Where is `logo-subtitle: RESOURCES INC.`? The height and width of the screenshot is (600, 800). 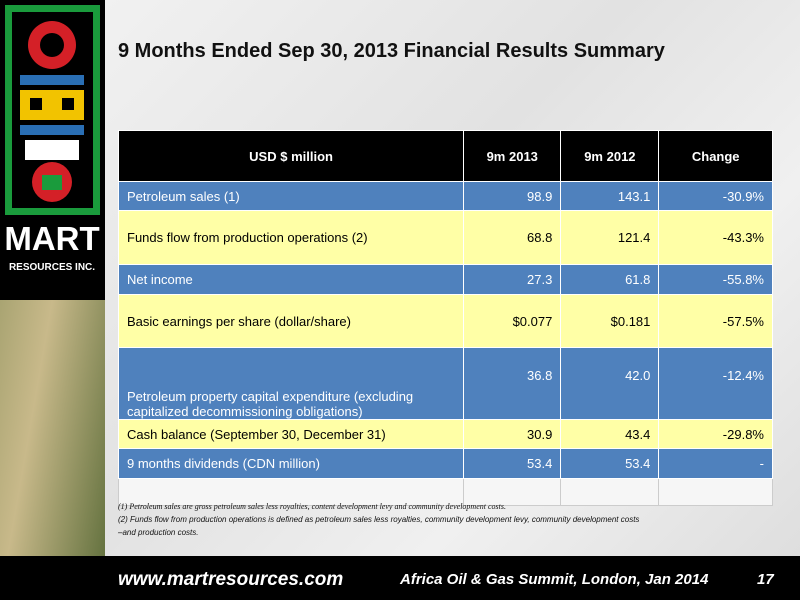
logo-subtitle: RESOURCES INC. is located at coordinates (52, 267).